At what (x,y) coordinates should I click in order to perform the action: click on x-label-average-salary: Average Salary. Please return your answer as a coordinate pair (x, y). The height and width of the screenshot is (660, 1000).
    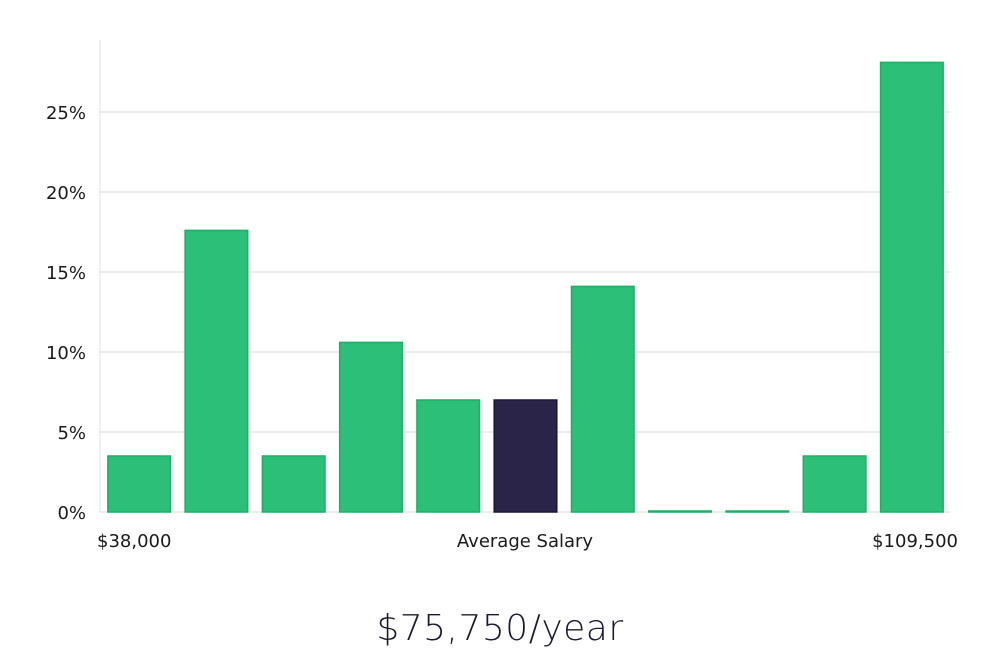
    Looking at the image, I should click on (525, 541).